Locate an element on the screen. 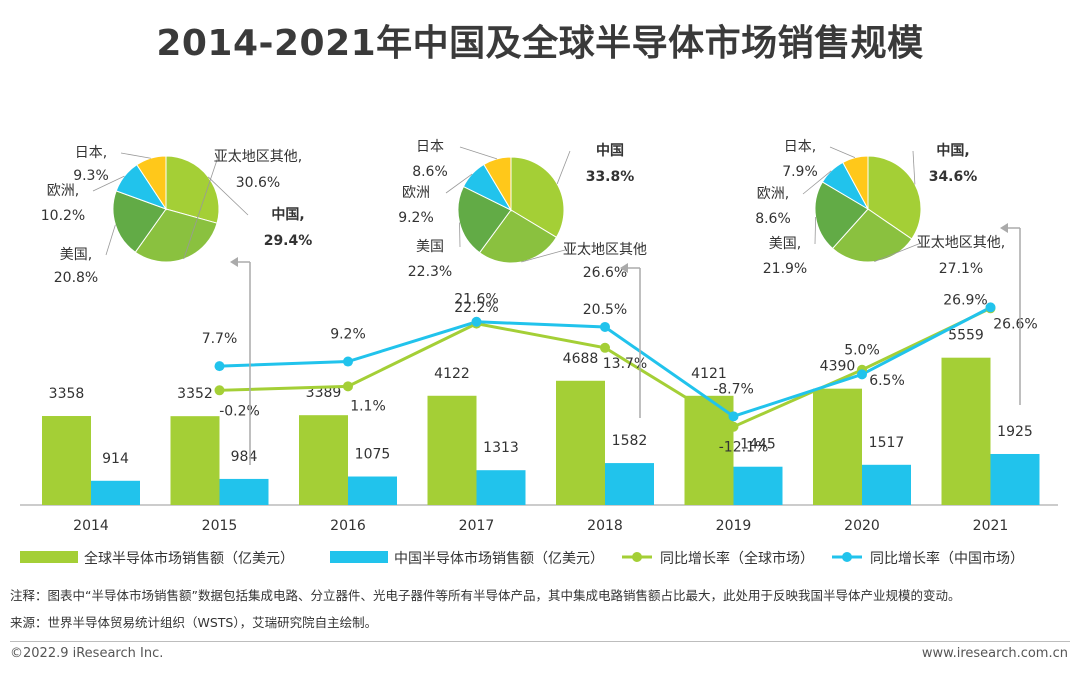  growth-label-china-2021: 26.9% is located at coordinates (965, 300).